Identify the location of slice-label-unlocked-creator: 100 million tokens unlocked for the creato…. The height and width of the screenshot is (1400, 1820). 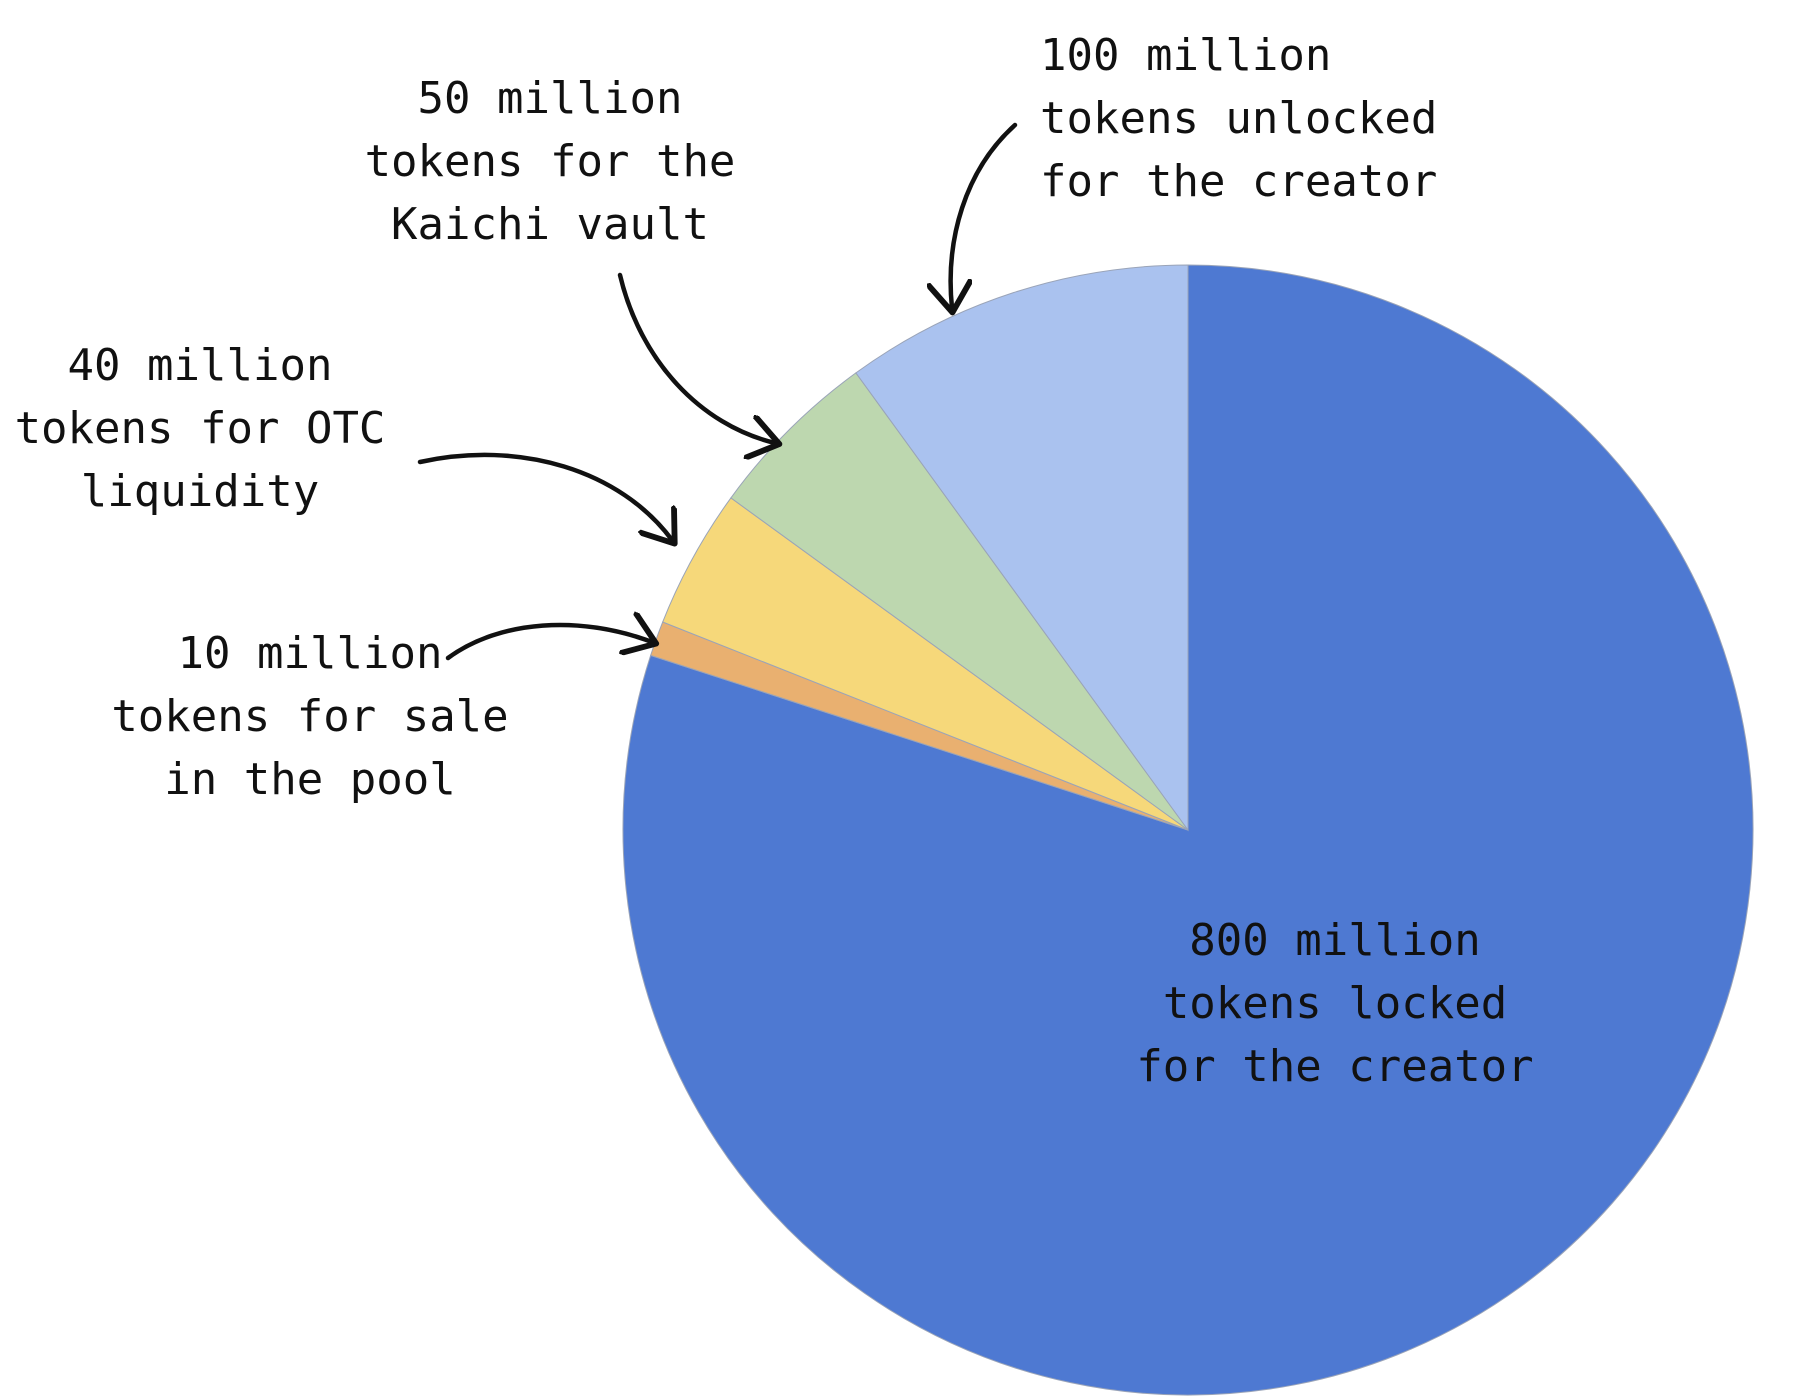
(1238, 118).